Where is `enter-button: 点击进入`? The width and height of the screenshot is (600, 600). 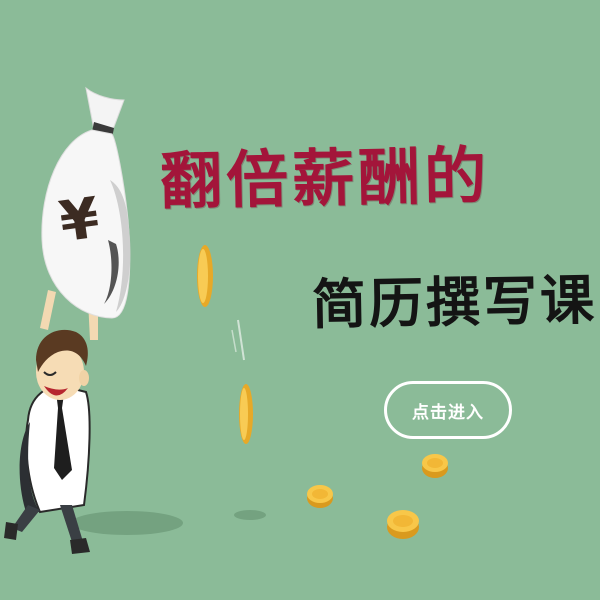 enter-button: 点击进入 is located at coordinates (448, 410).